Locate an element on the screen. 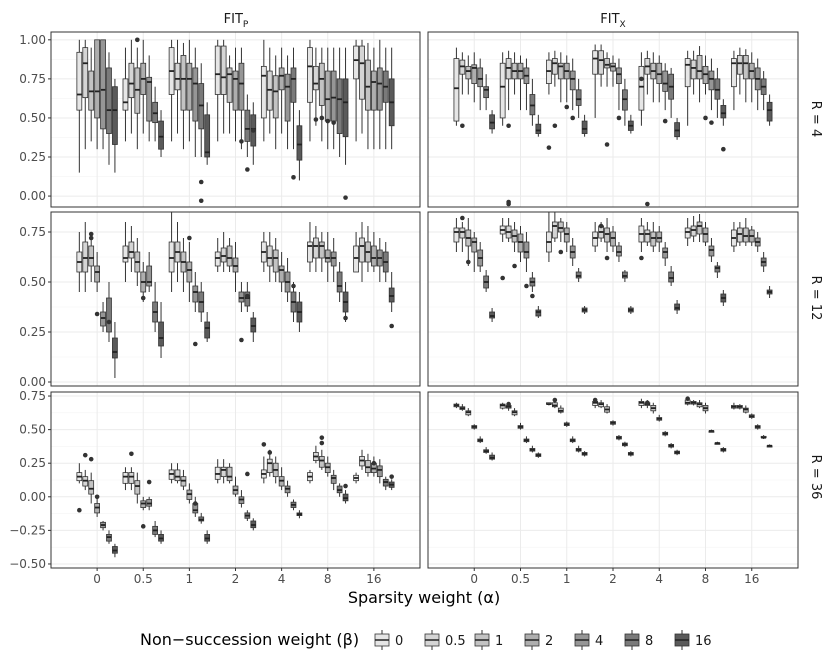 The height and width of the screenshot is (668, 830). box-a2-b0 is located at coordinates (549, 237).